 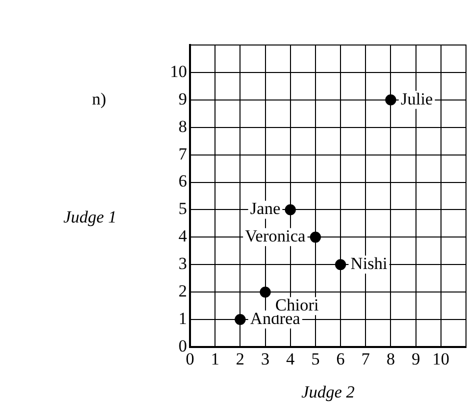 I want to click on annotation: Veronica, so click(x=275, y=236).